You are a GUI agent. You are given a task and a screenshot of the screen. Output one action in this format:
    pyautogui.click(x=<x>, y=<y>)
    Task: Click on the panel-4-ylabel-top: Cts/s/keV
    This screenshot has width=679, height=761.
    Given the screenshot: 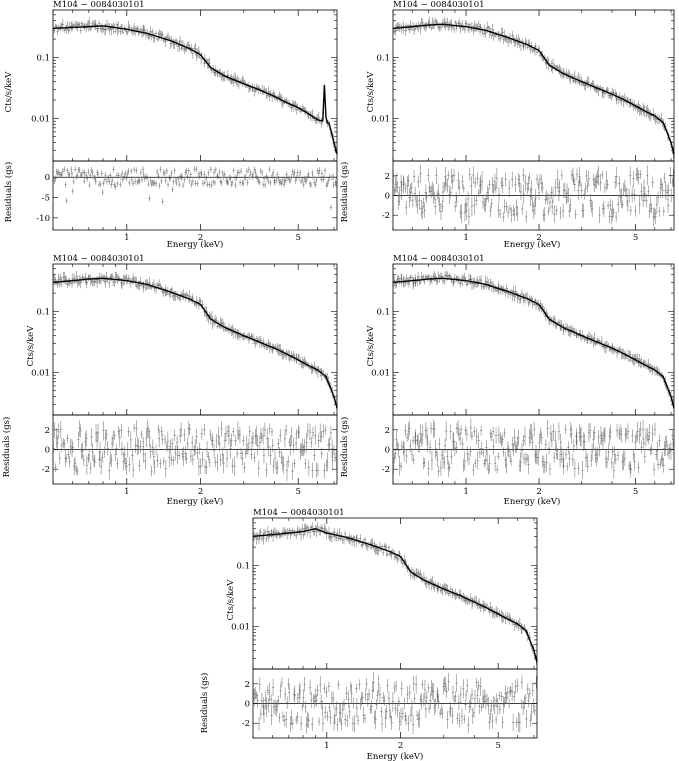 What is the action you would take?
    pyautogui.click(x=371, y=346)
    